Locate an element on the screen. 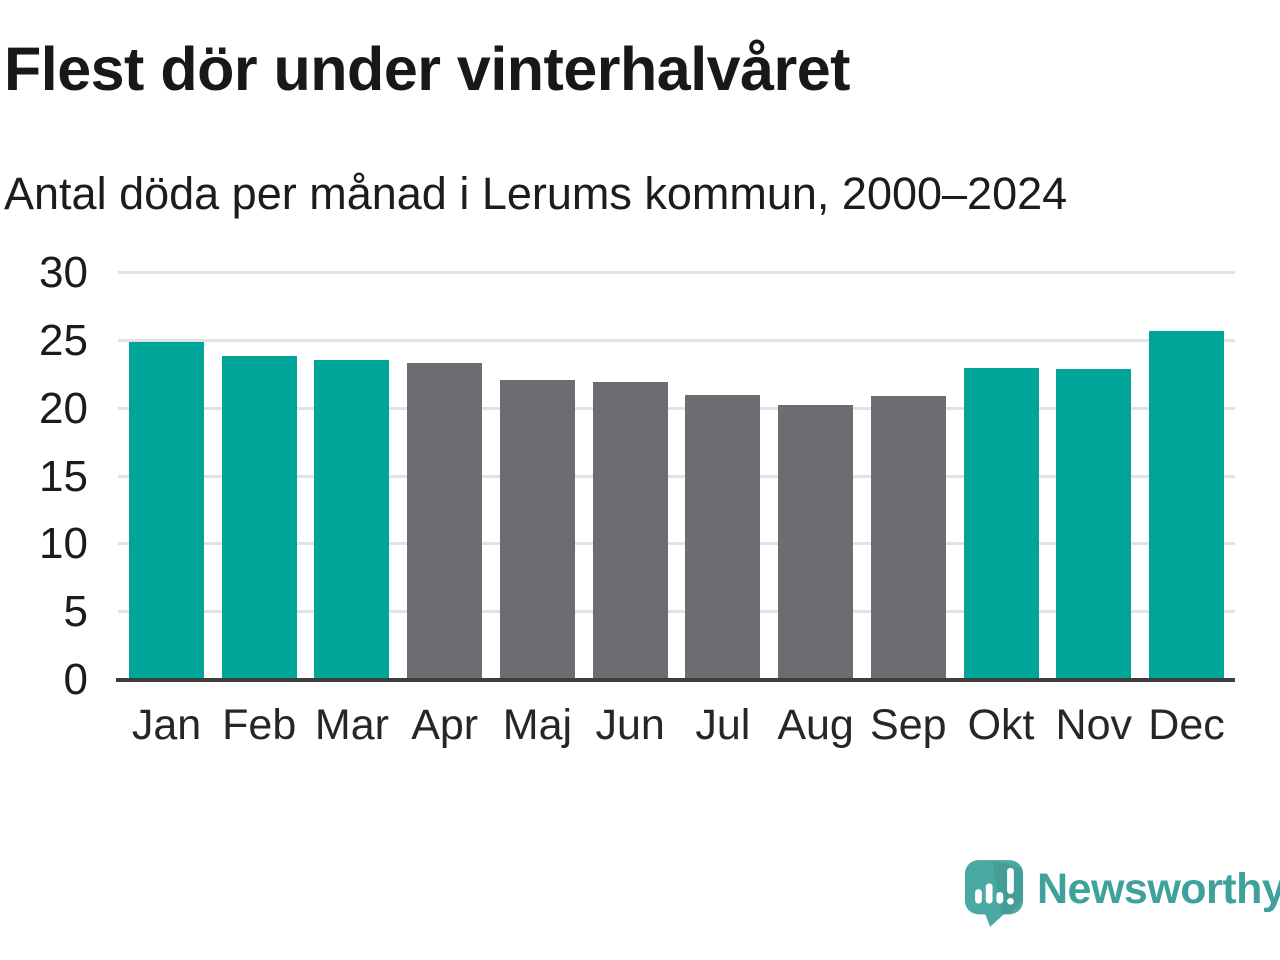 The image size is (1280, 960). x-tick-label-dec: Dec is located at coordinates (1186, 725).